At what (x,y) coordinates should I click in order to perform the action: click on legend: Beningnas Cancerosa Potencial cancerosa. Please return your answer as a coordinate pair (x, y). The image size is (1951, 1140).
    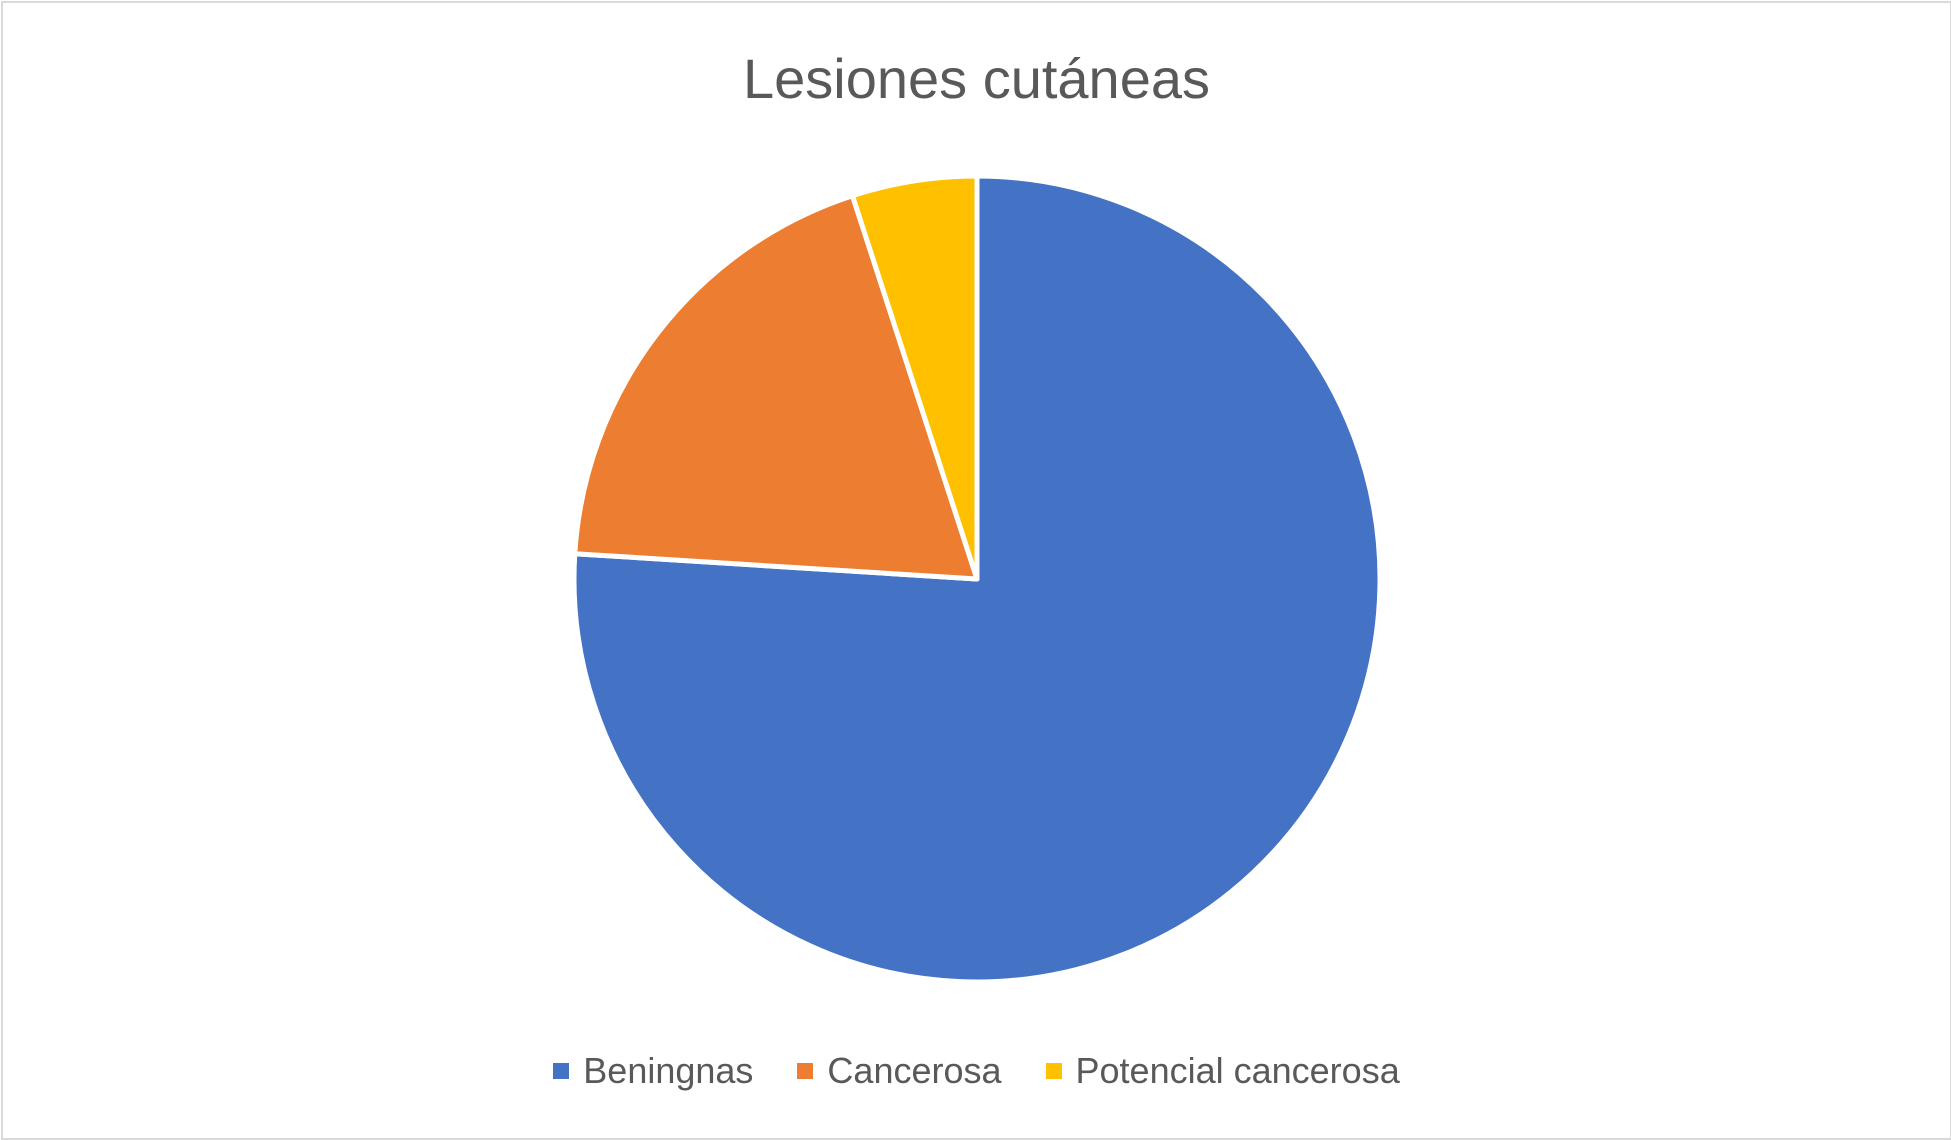
    Looking at the image, I should click on (976, 1071).